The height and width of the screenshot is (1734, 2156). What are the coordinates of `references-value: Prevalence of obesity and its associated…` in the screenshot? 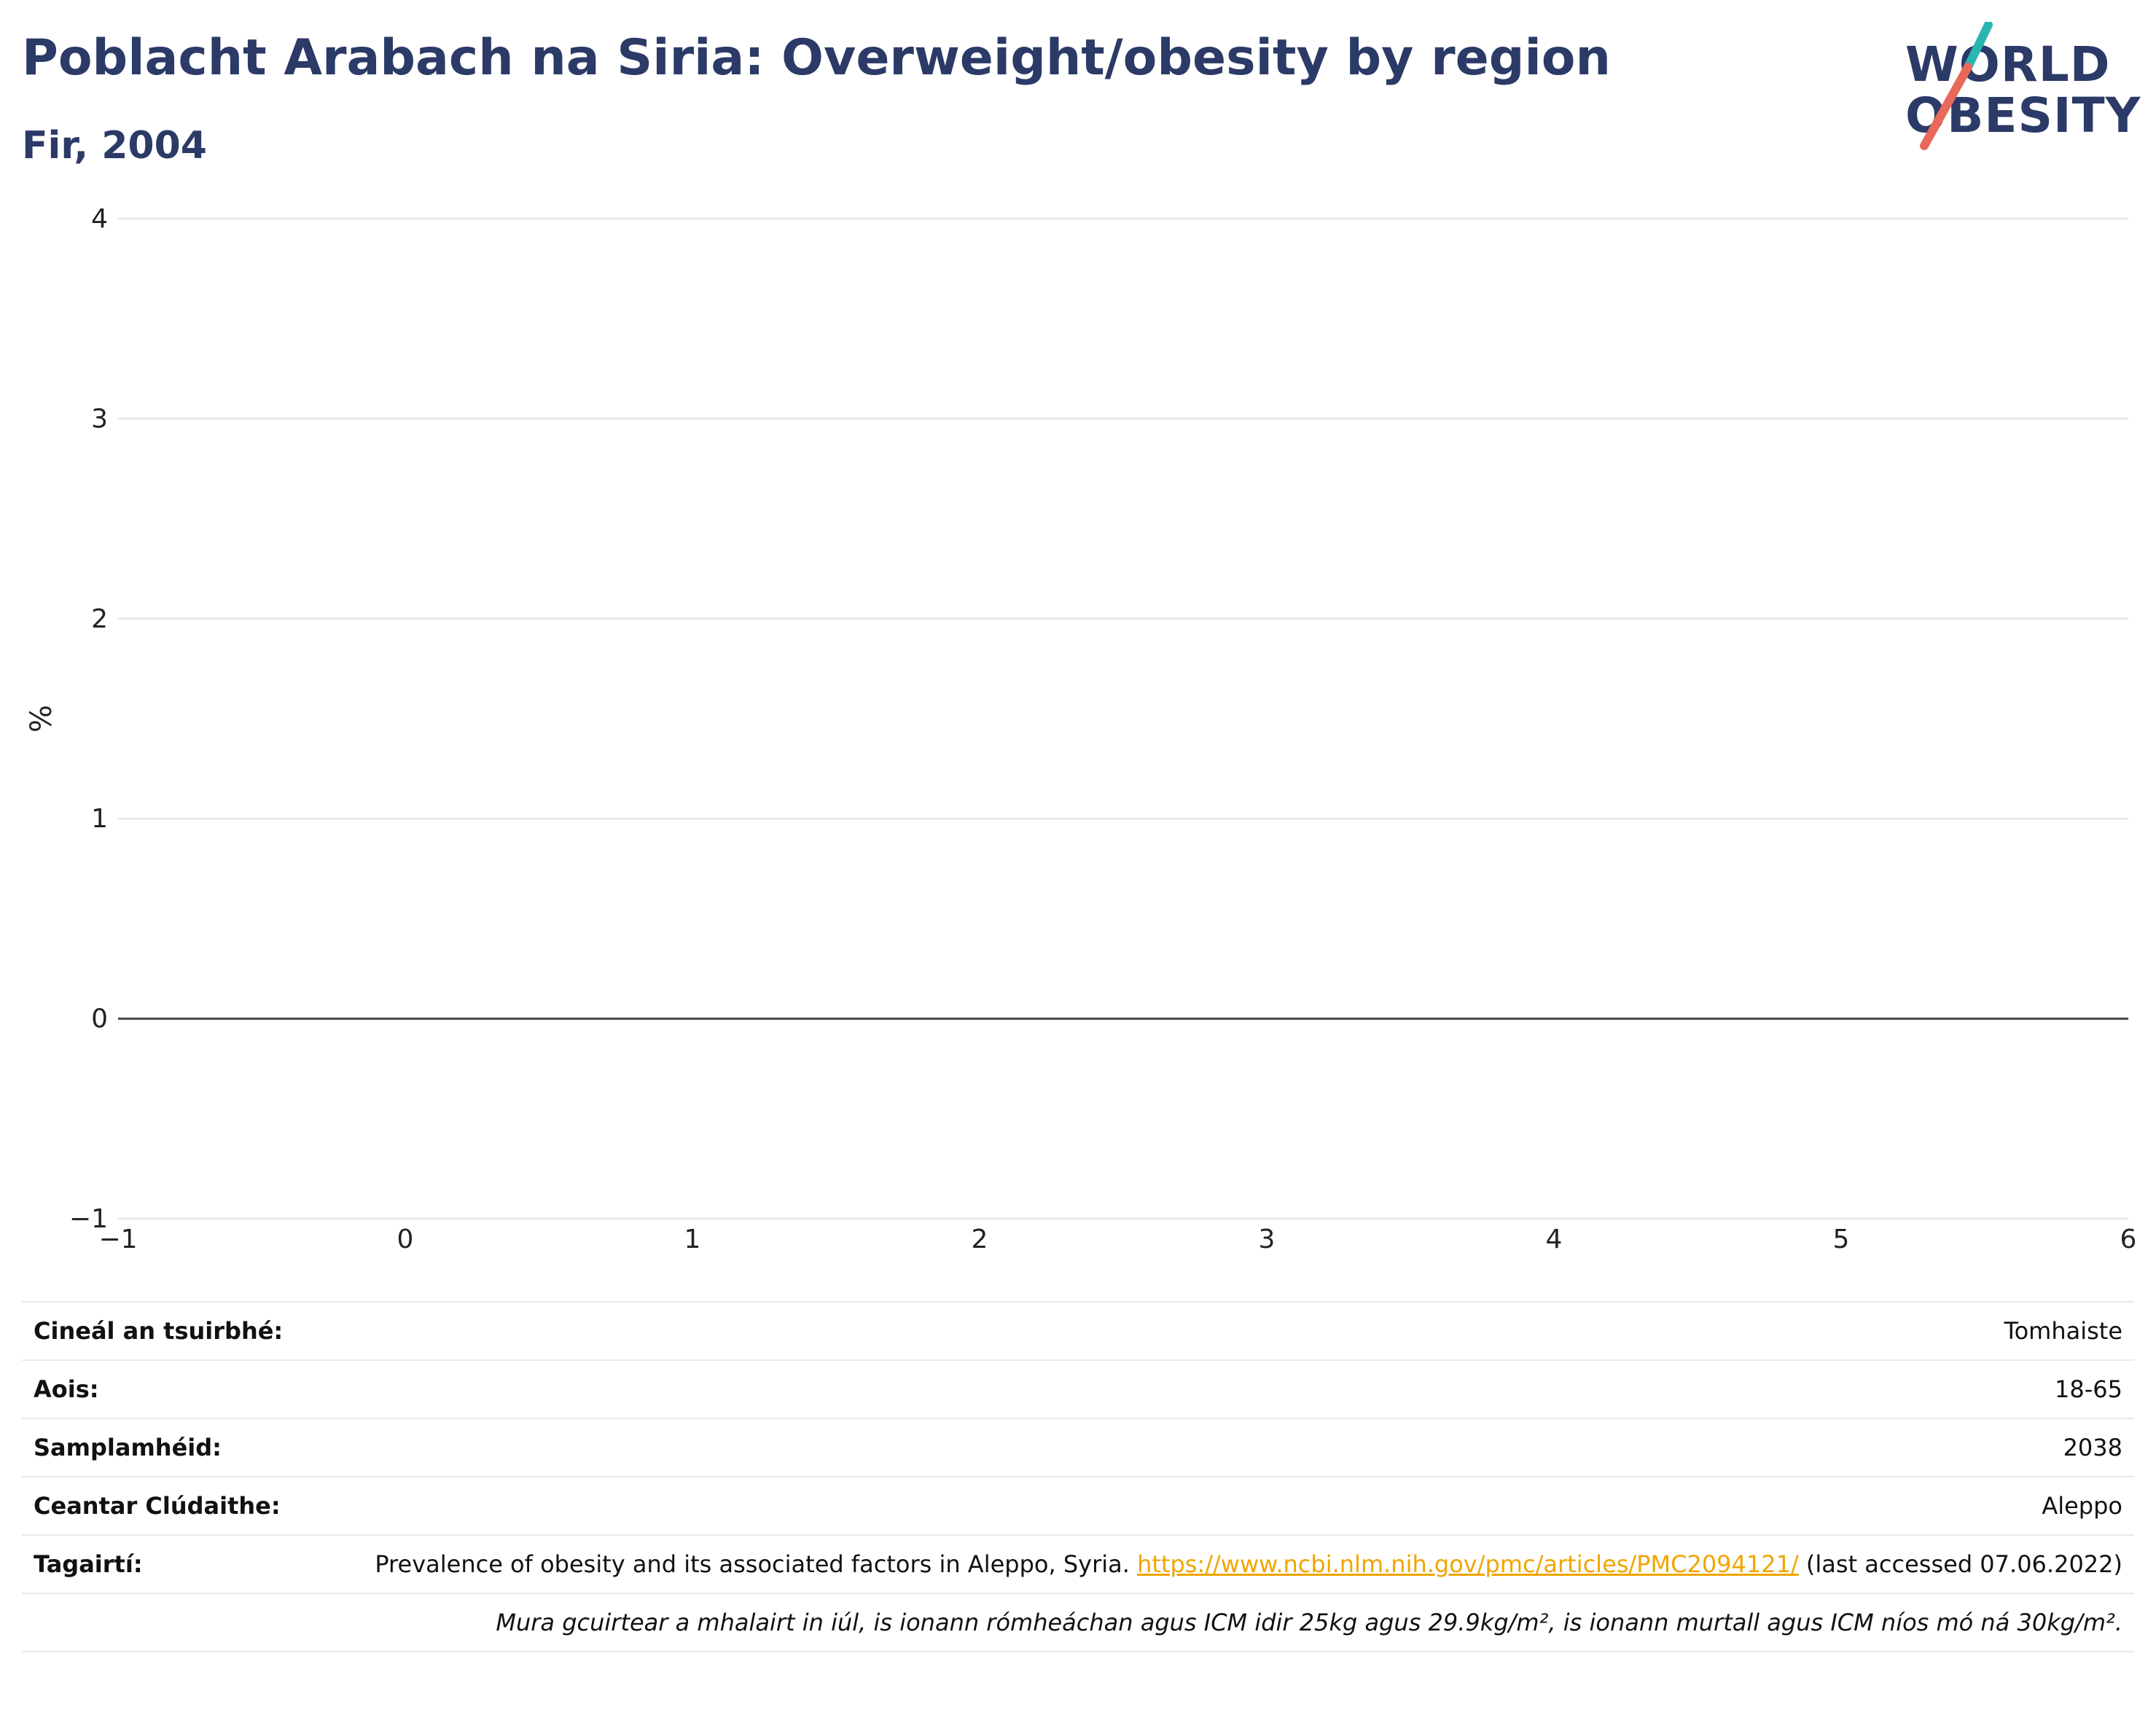 It's located at (1236, 1563).